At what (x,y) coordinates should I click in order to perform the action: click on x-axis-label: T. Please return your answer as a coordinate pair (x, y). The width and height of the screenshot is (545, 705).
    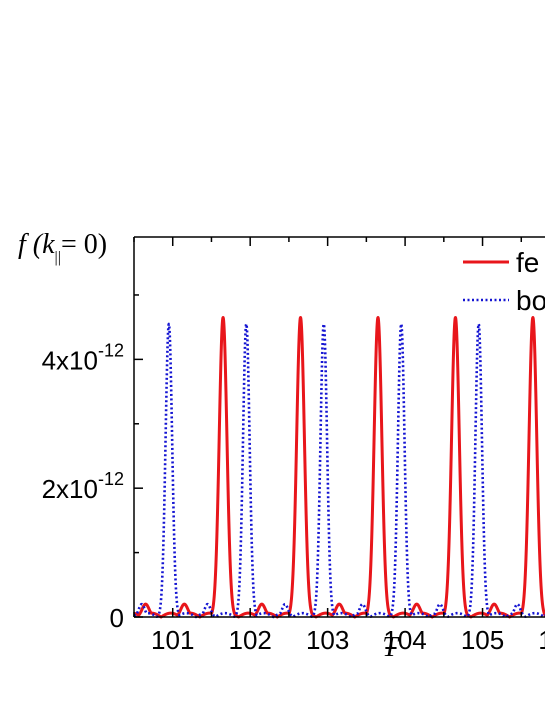
    Looking at the image, I should click on (391, 647).